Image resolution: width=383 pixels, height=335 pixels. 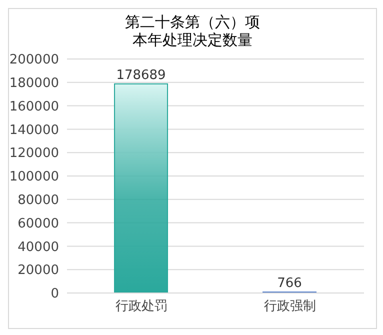 I want to click on y-tick-label: 80000, so click(x=38, y=200).